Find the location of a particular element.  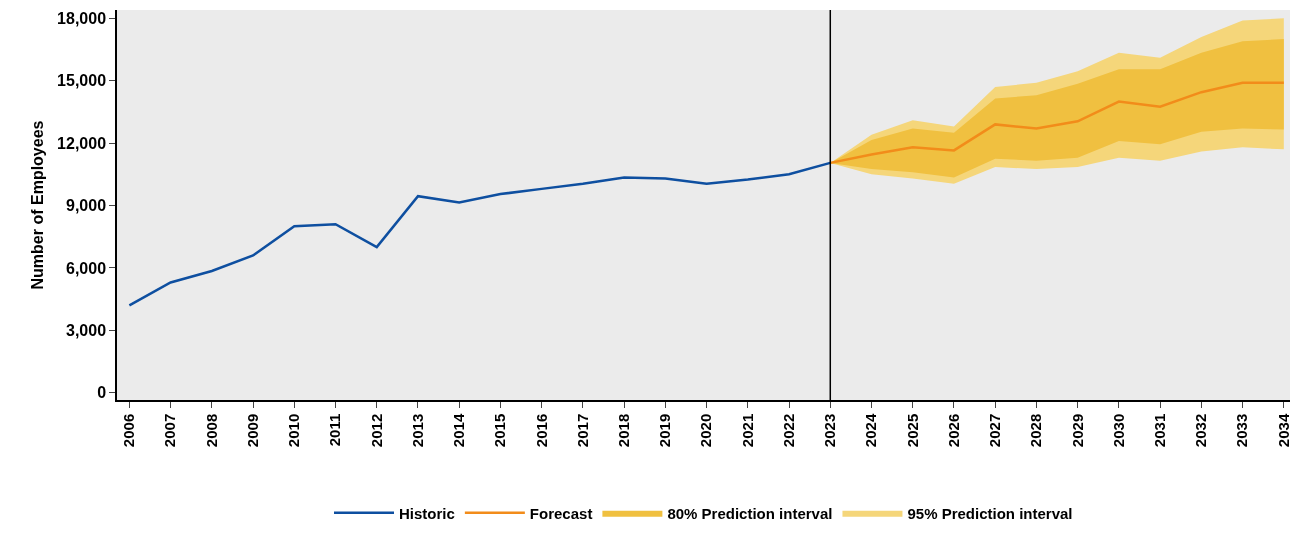

y-tick-label: 0 is located at coordinates (102, 393).